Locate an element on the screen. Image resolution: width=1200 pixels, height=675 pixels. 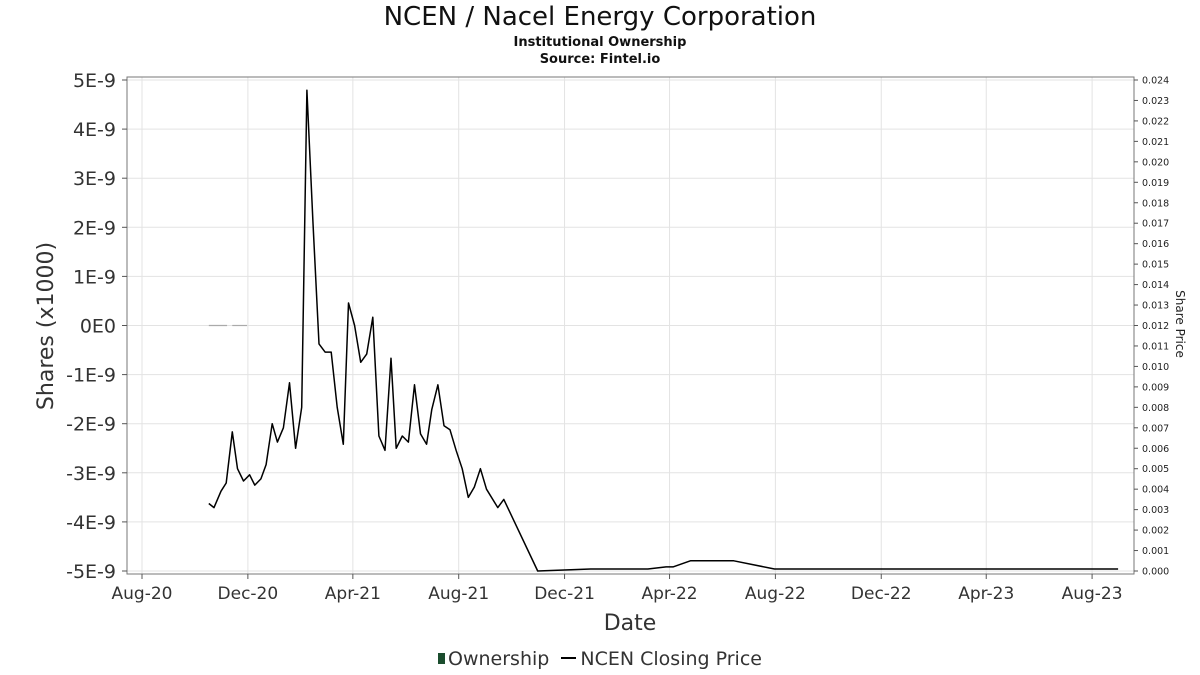
legend-label-closing-price: NCEN Closing Price is located at coordinates (671, 659).